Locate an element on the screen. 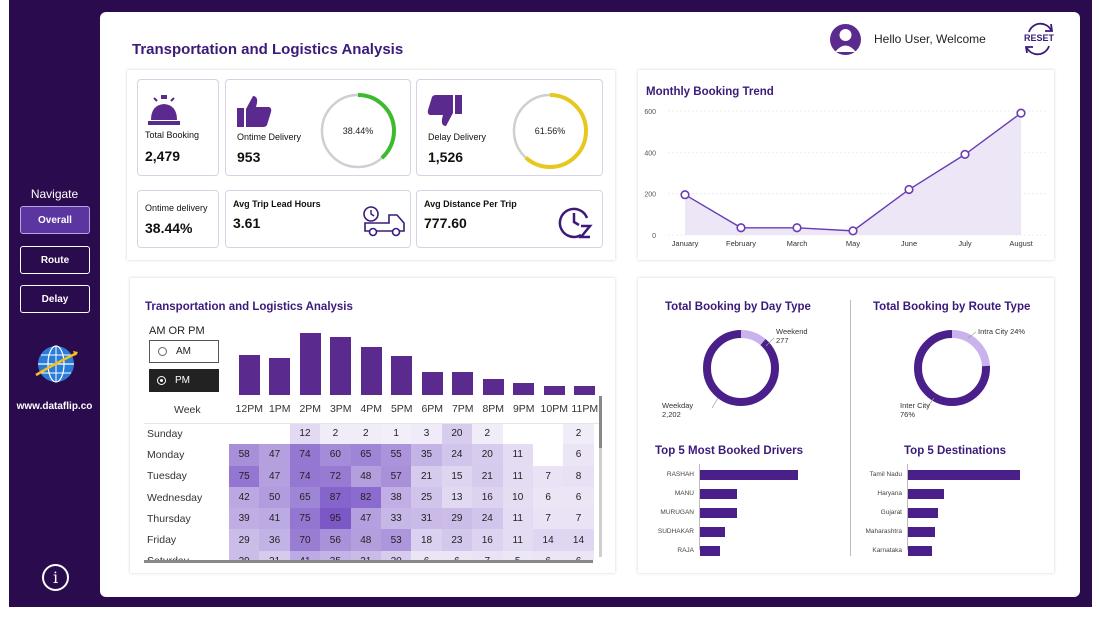 This screenshot has height=617, width=1100. info-icon: i is located at coordinates (55, 577).